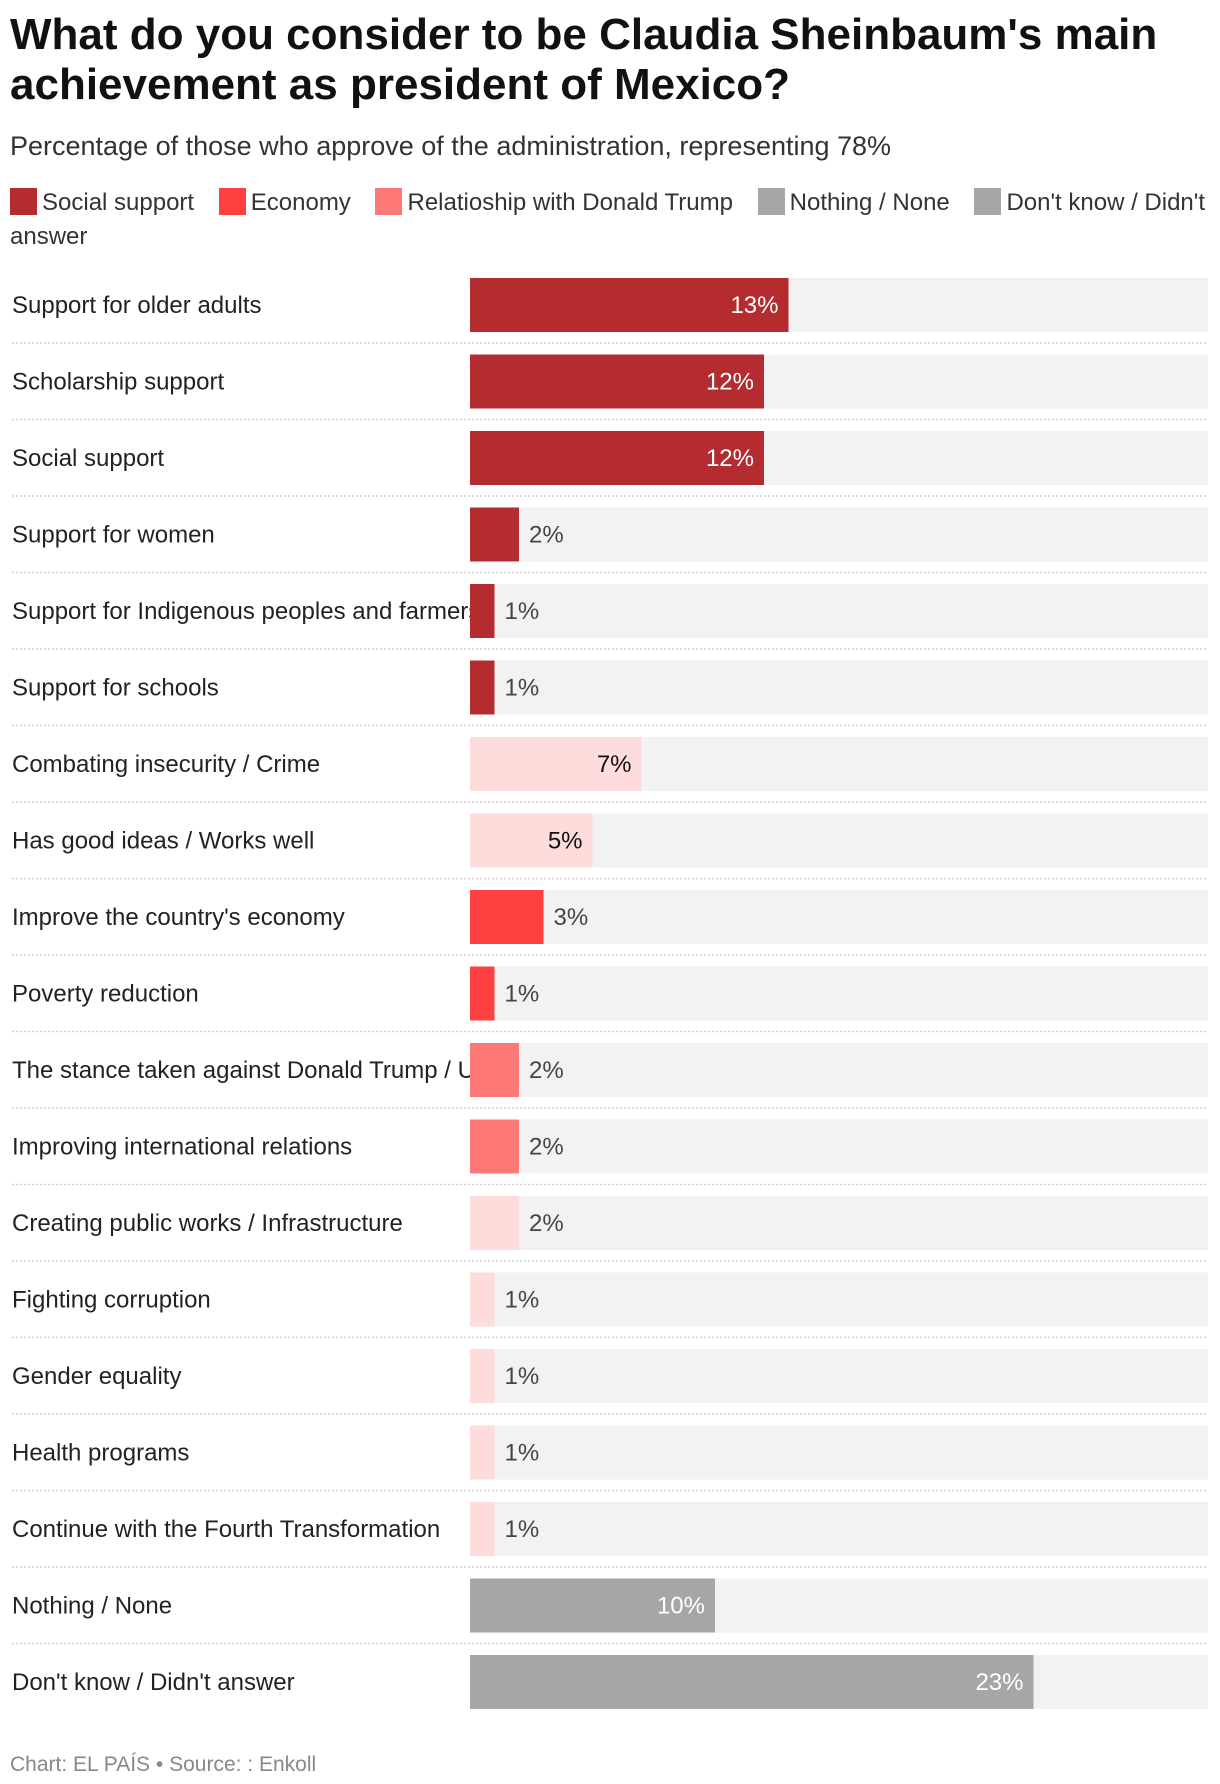 Image resolution: width=1220 pixels, height=1784 pixels. I want to click on legend-item-economy: Economy, so click(284, 202).